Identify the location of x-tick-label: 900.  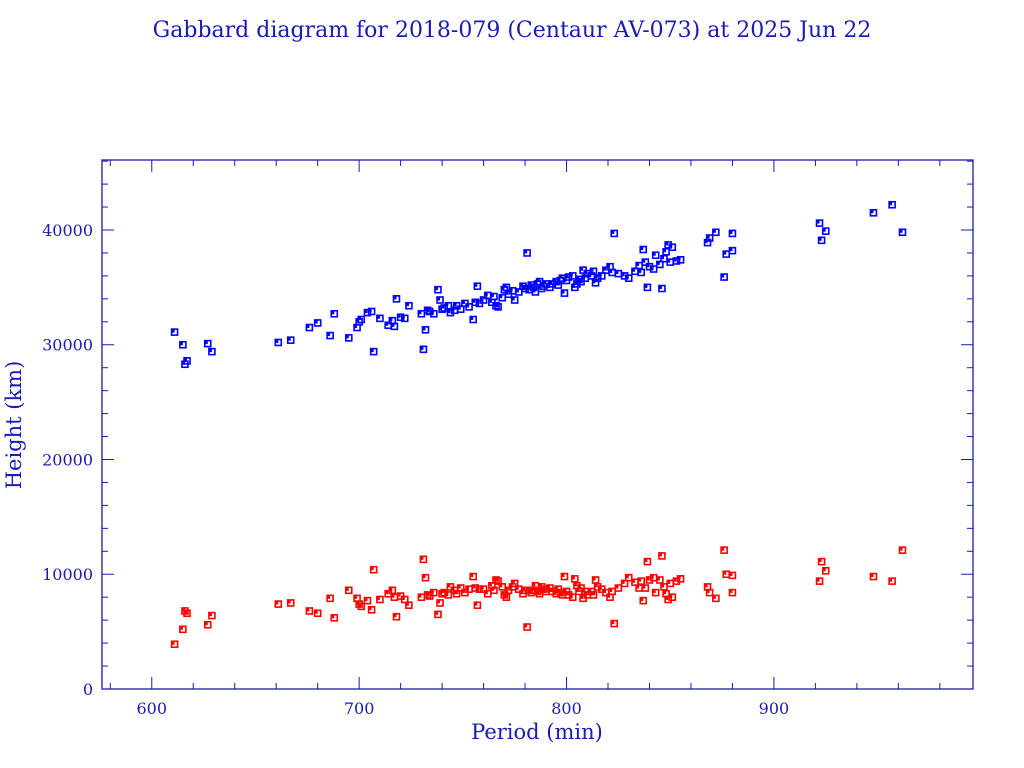
(774, 708).